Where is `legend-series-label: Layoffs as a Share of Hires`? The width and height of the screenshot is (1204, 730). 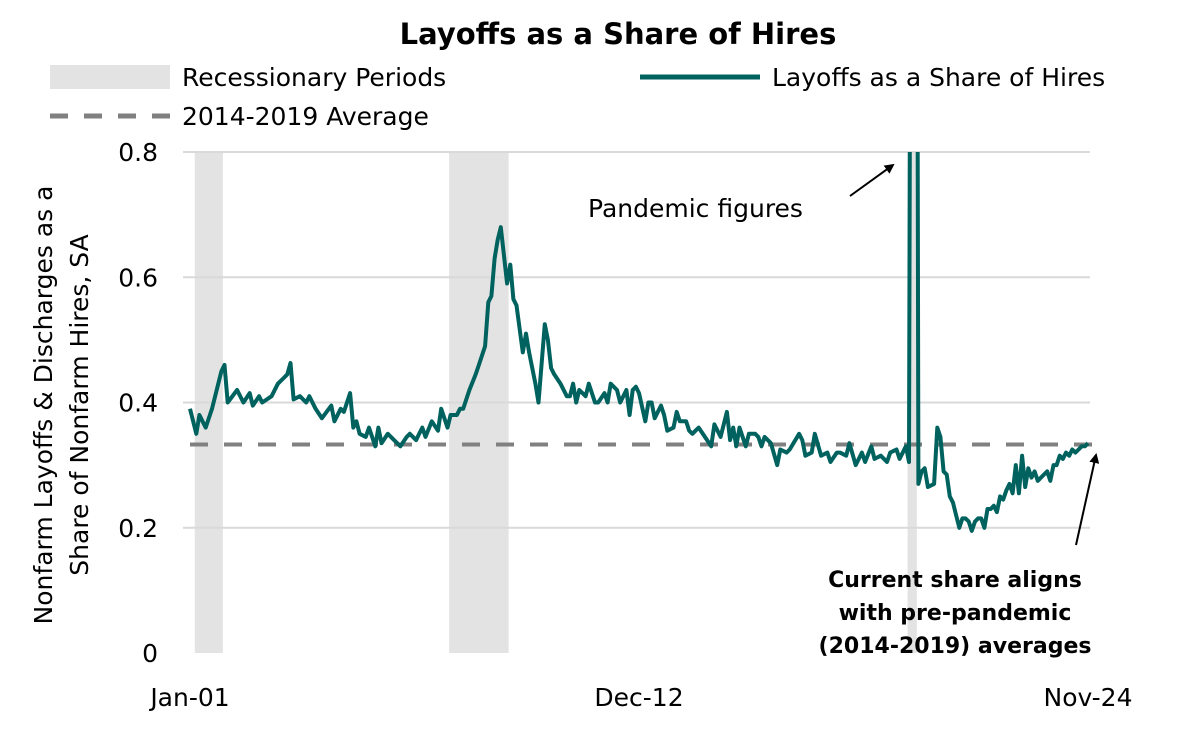
legend-series-label: Layoffs as a Share of Hires is located at coordinates (938, 77).